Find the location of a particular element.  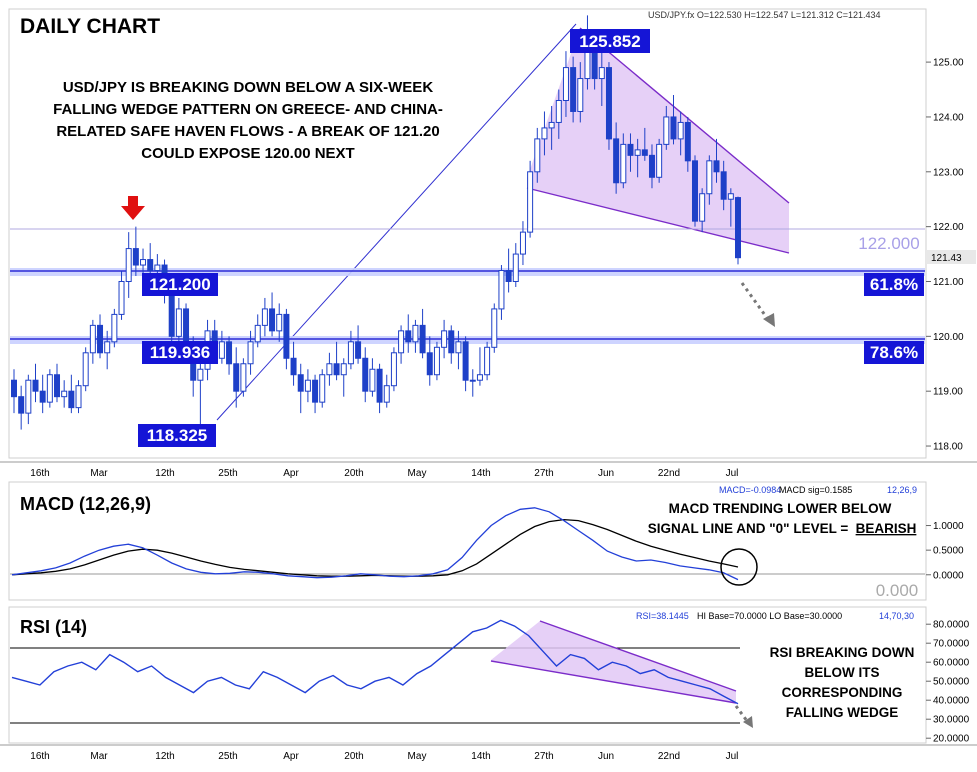

x-tick-label: Apr is located at coordinates (291, 473).